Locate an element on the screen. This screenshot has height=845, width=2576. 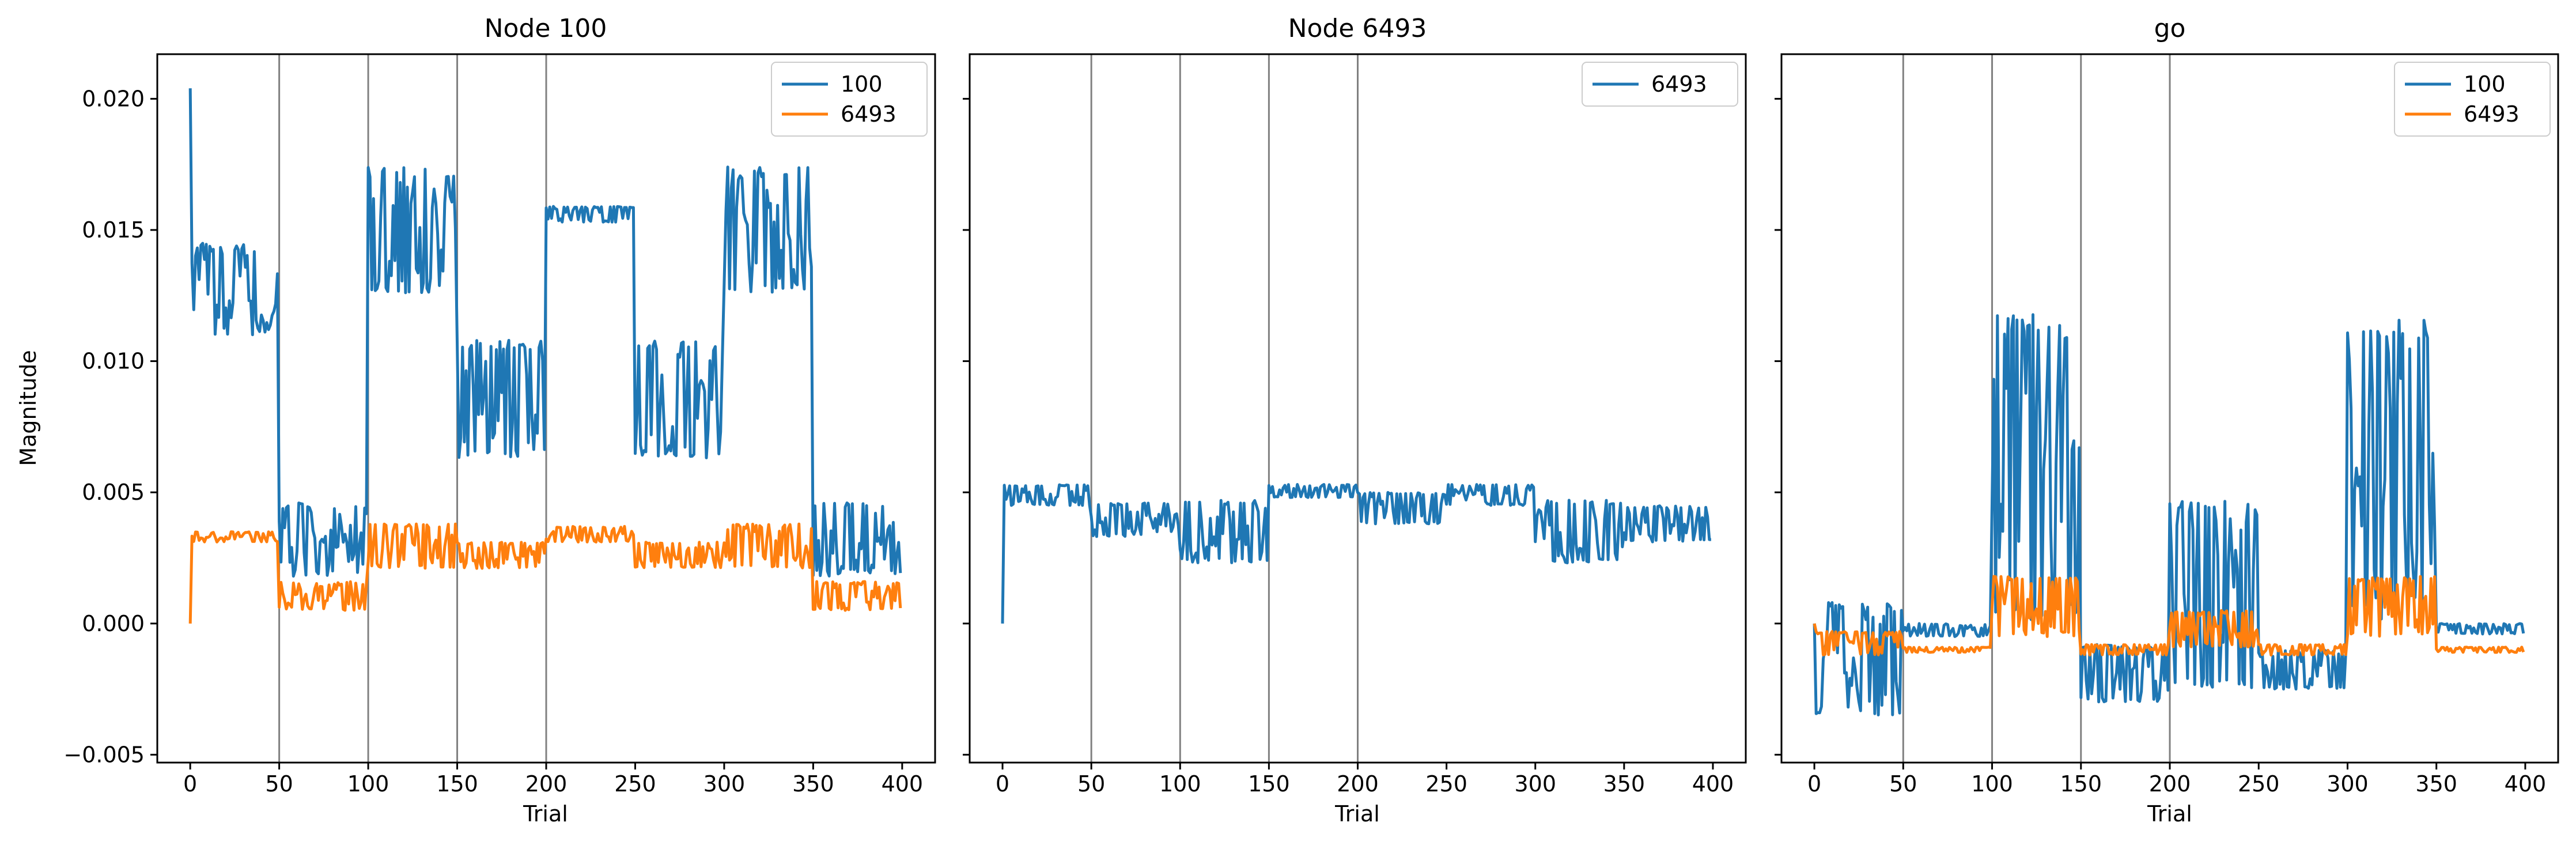
y-tick-label: 0.015 is located at coordinates (113, 230).